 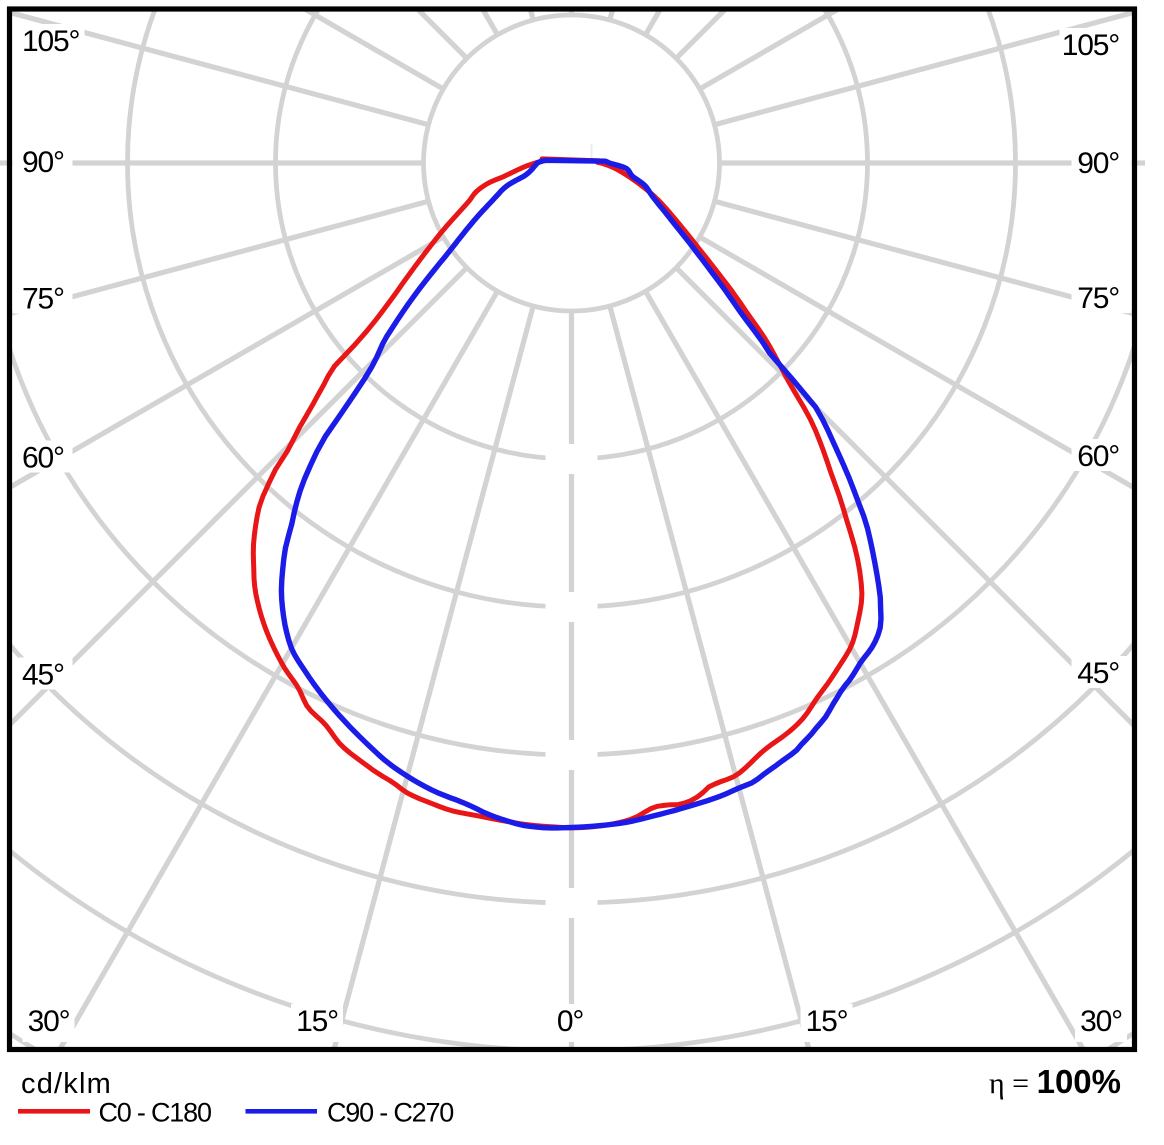 I want to click on svg-text: C90 - C270, so click(x=390, y=1113).